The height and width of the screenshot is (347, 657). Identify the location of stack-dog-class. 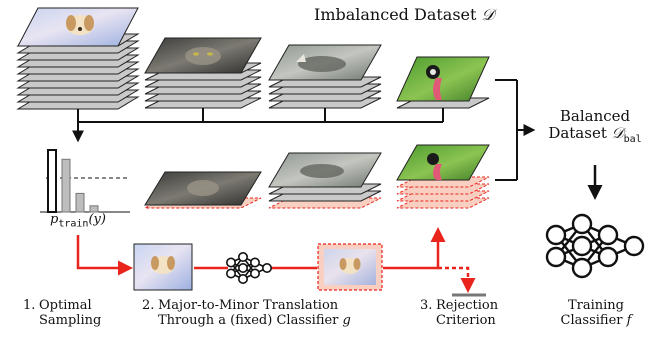
(78, 58).